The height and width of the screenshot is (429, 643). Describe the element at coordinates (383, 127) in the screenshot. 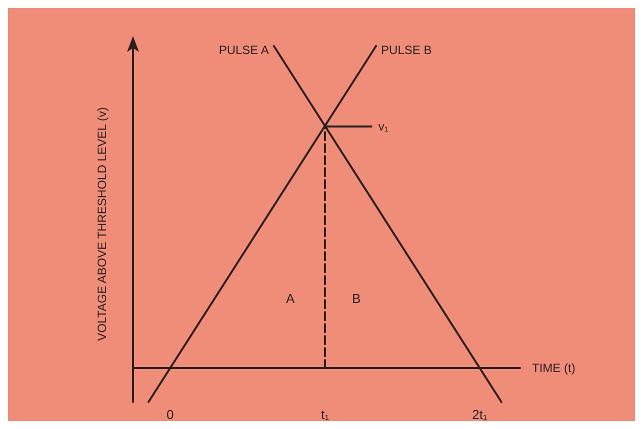

I see `series-label: v₁` at that location.